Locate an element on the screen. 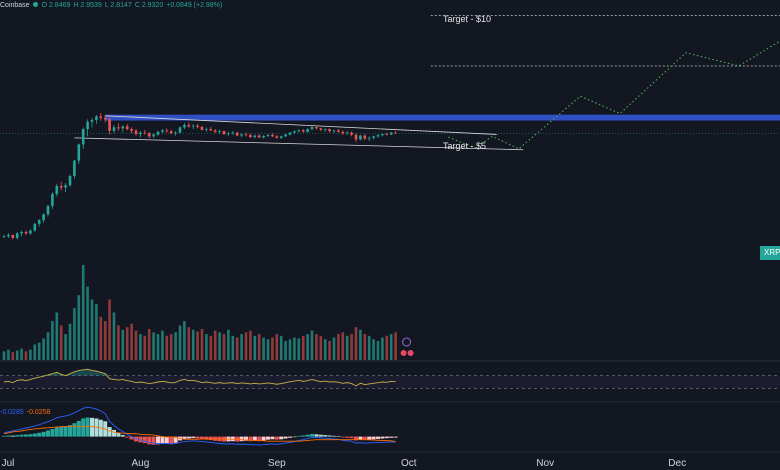  signal-line is located at coordinates (199, 433).